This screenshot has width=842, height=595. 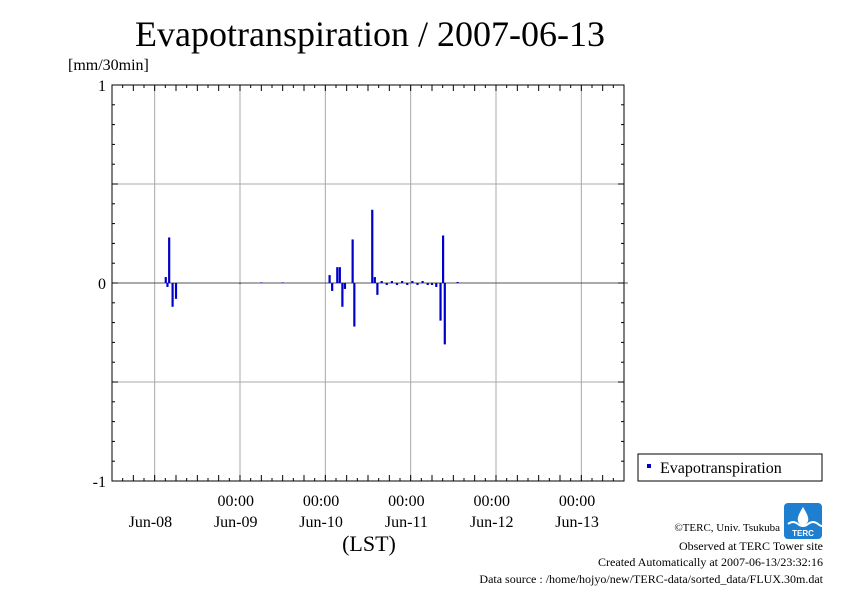 What do you see at coordinates (492, 522) in the screenshot?
I see `x-tick-date-label: Jun-12` at bounding box center [492, 522].